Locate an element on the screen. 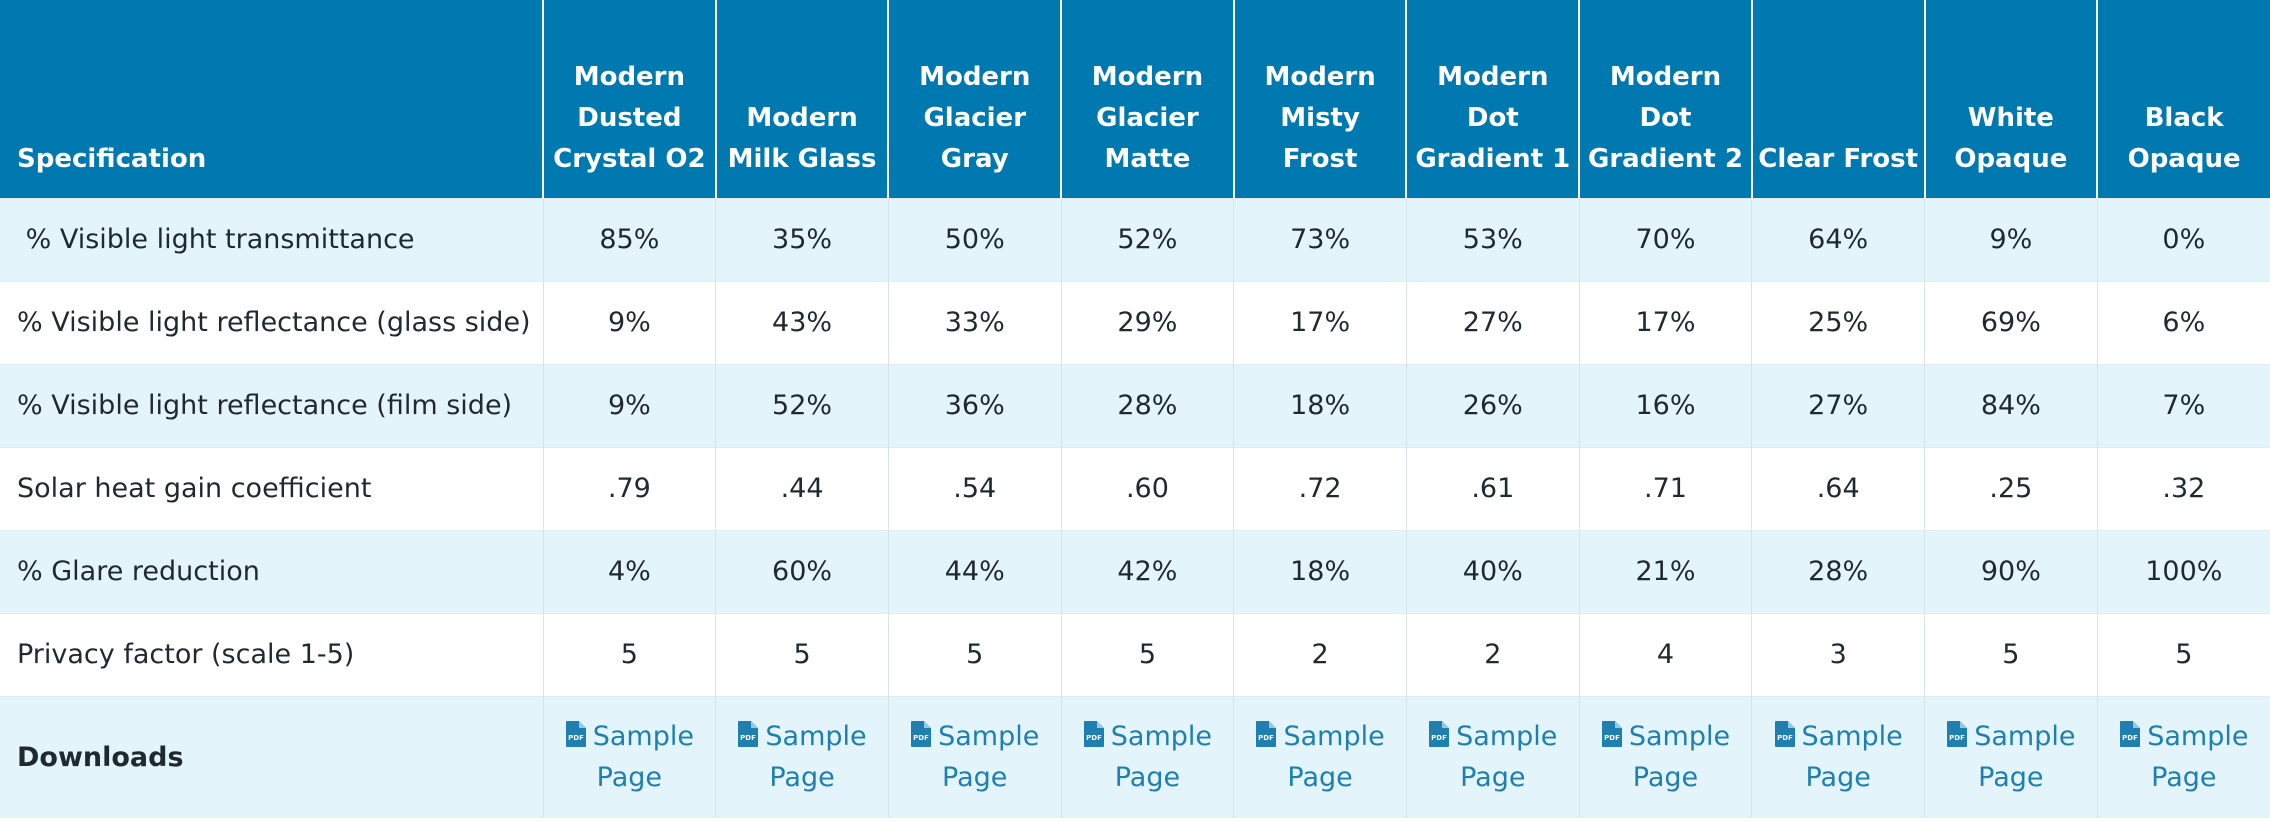 The width and height of the screenshot is (2270, 822). cell-value: .64 is located at coordinates (1838, 488).